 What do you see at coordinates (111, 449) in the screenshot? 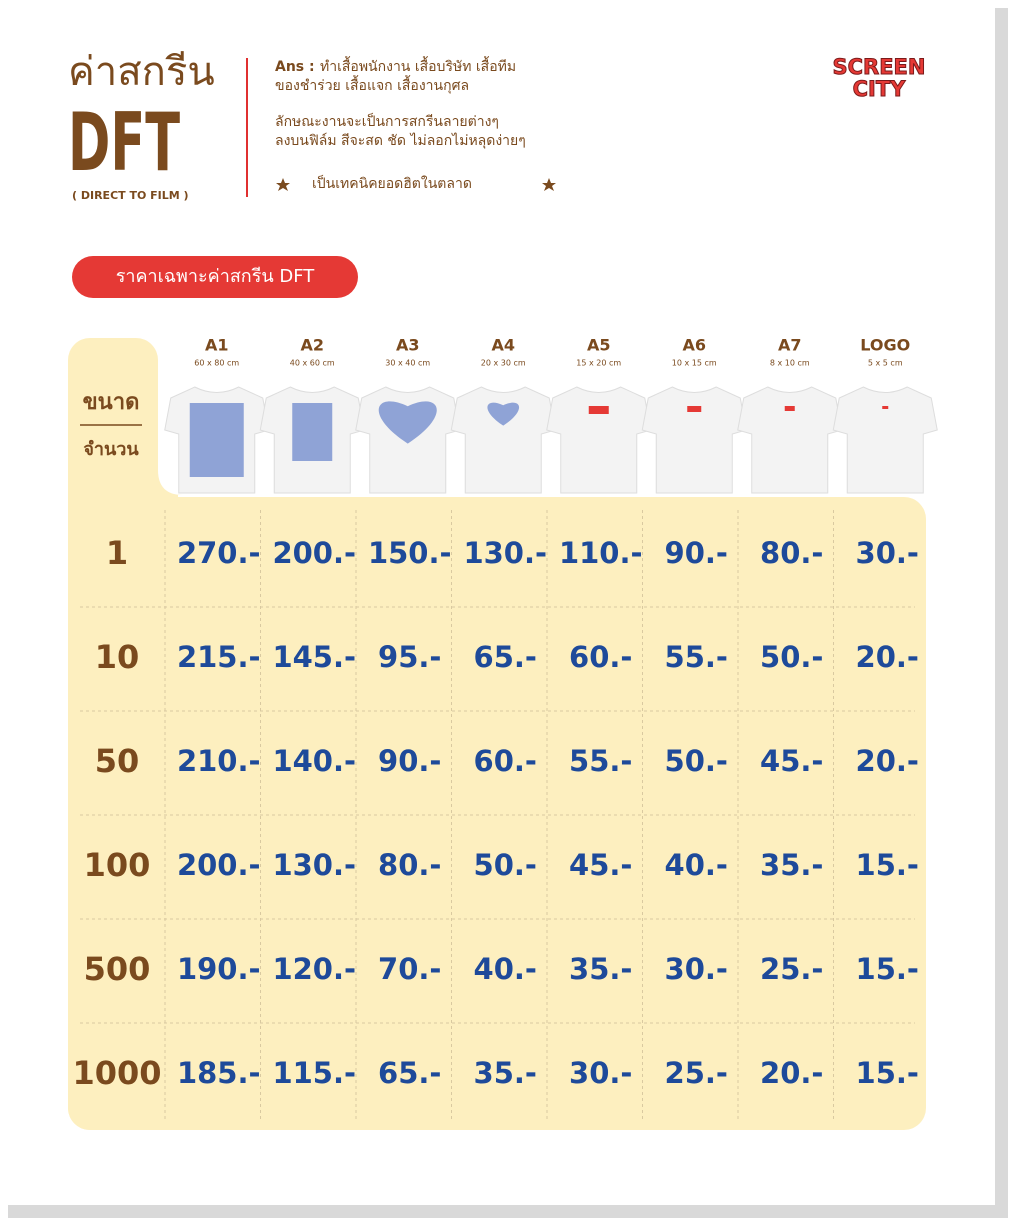
I see `qty-label: จำนวน` at bounding box center [111, 449].